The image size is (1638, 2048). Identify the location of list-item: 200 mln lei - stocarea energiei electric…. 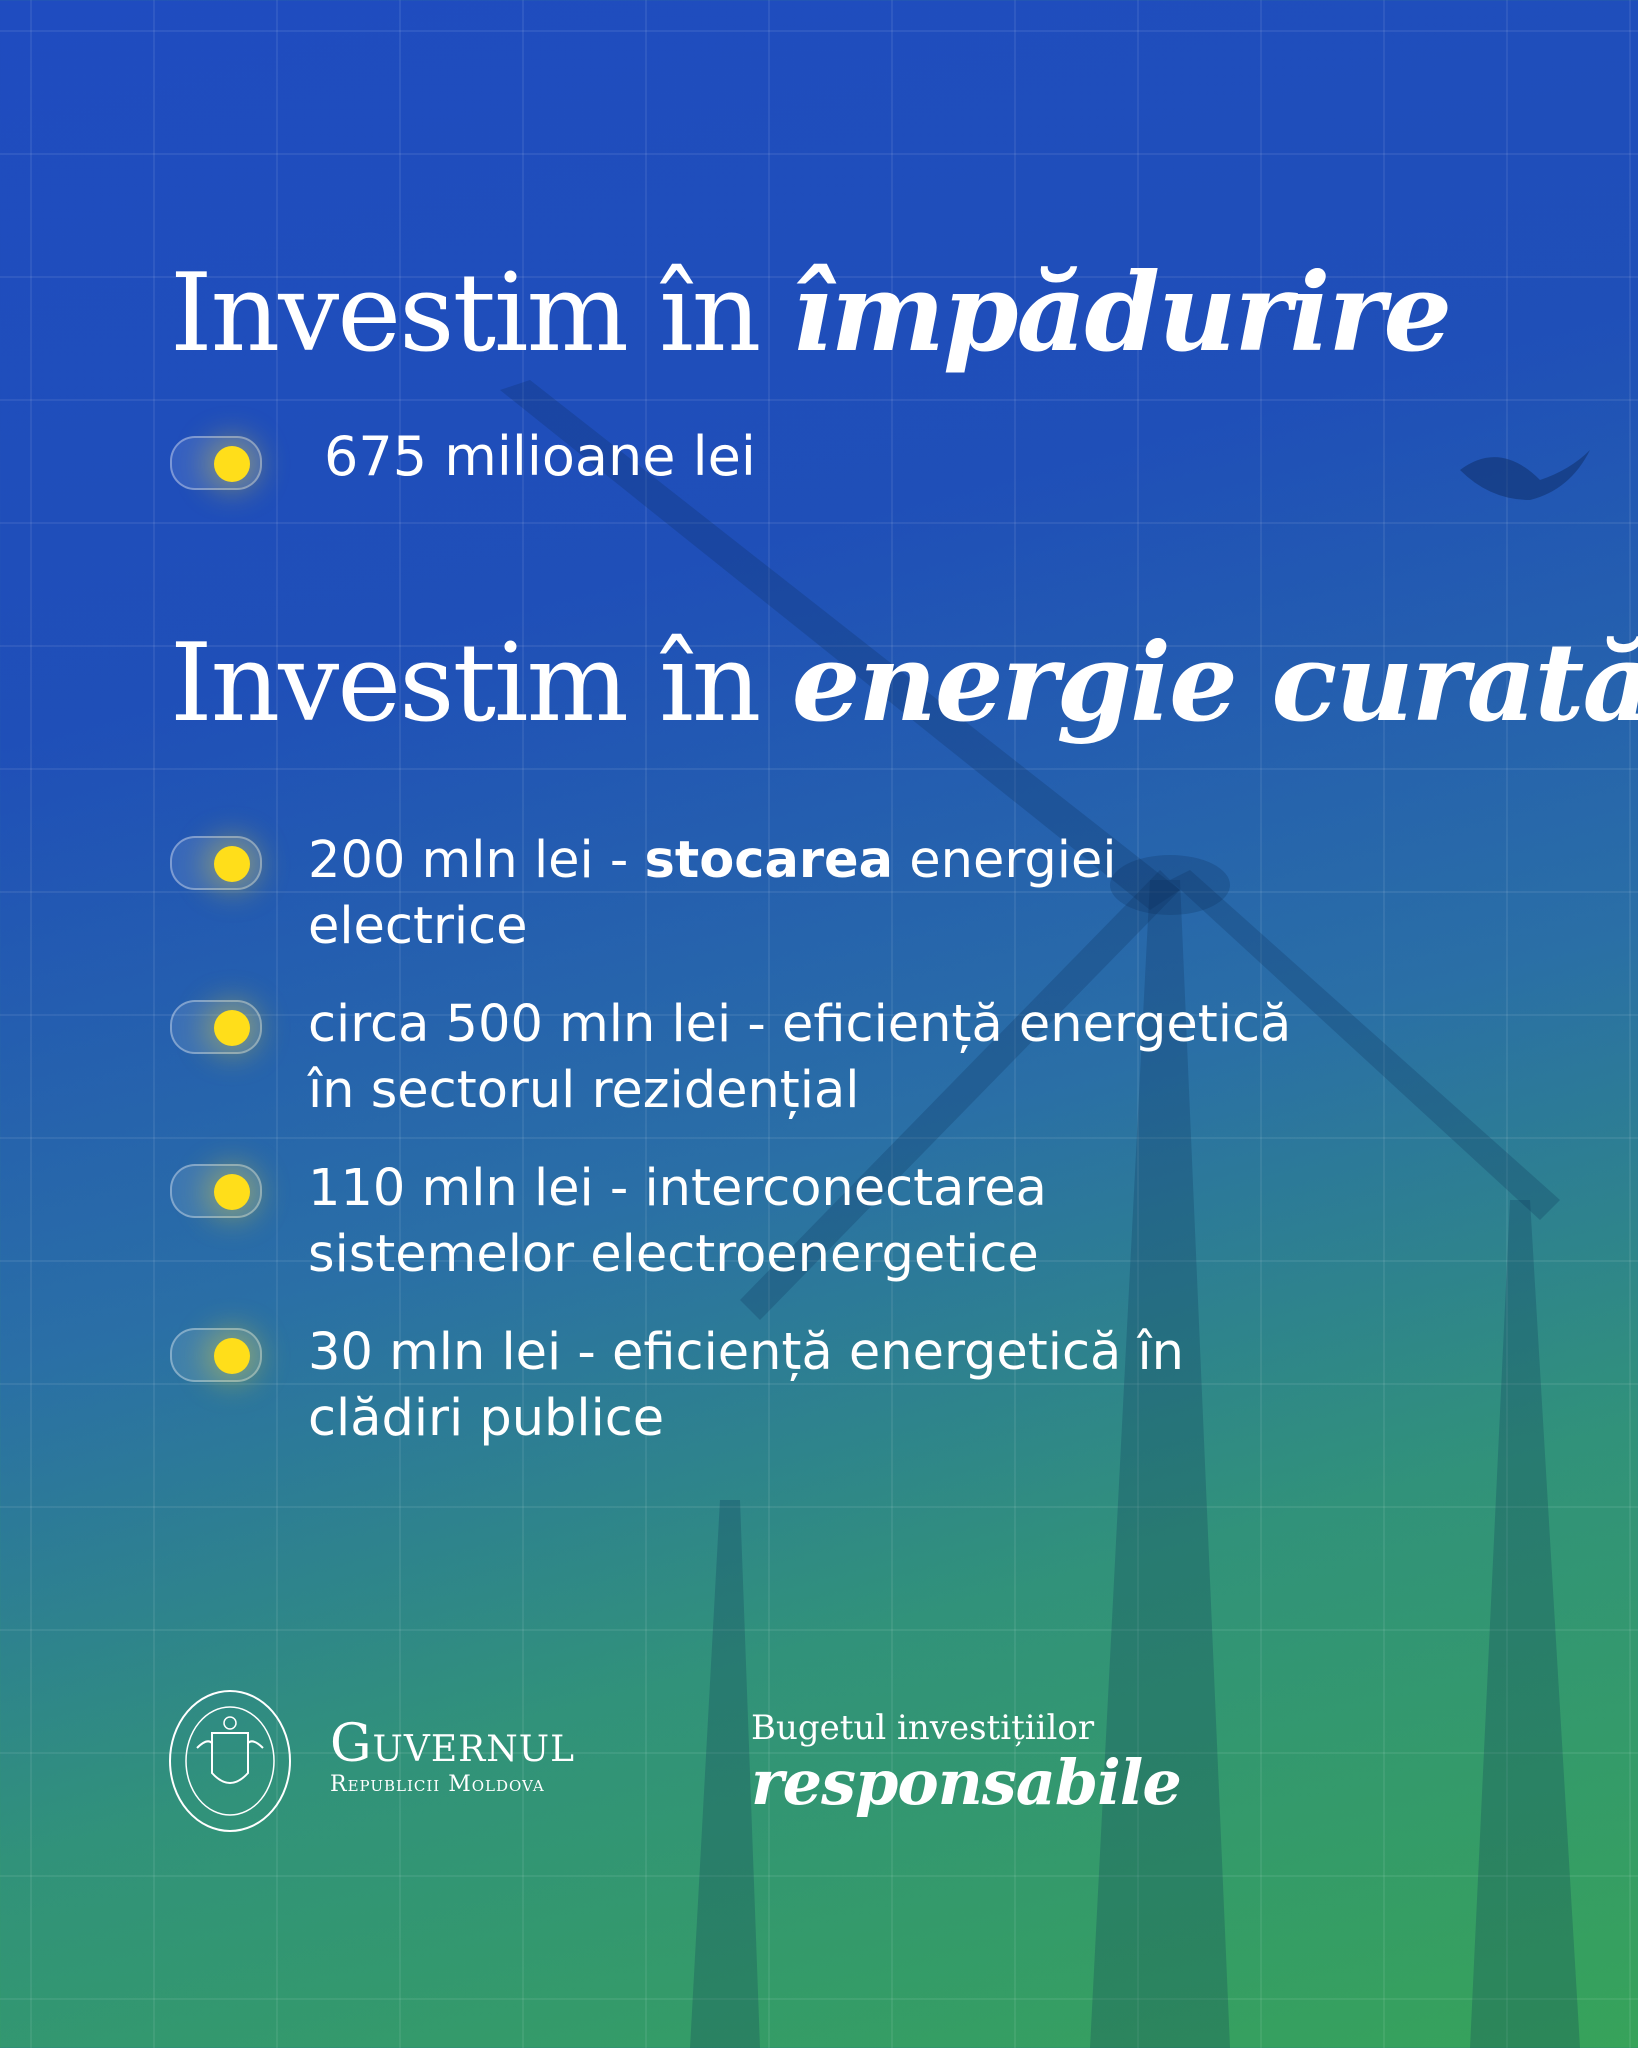
(712, 893).